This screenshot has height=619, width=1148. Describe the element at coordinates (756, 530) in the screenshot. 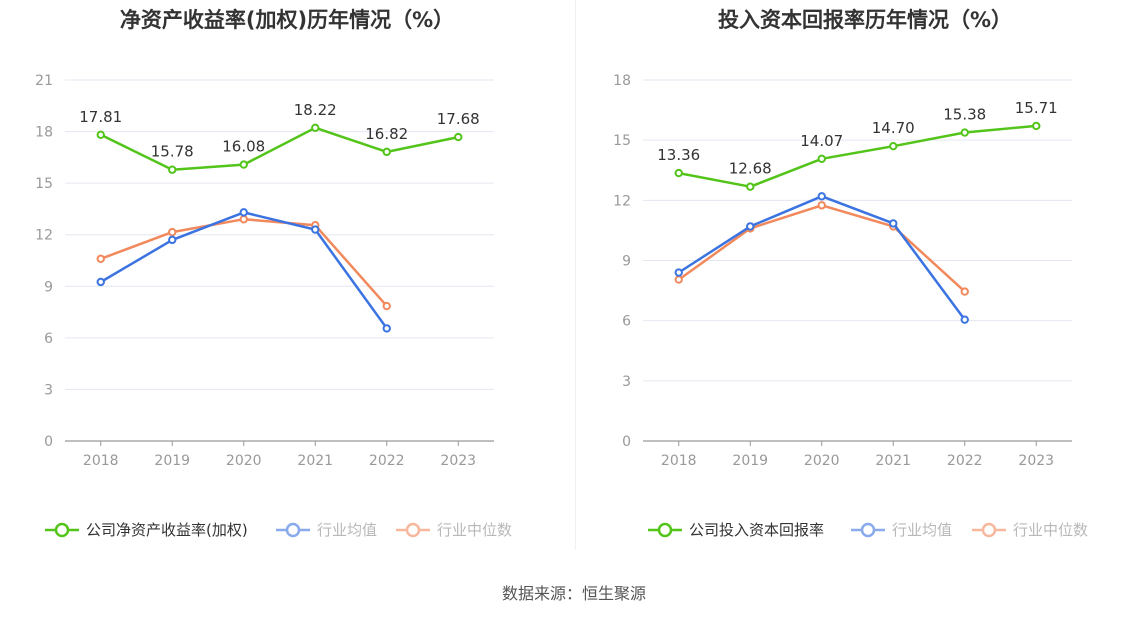

I see `legend-label: 公司投入资本回报率` at that location.